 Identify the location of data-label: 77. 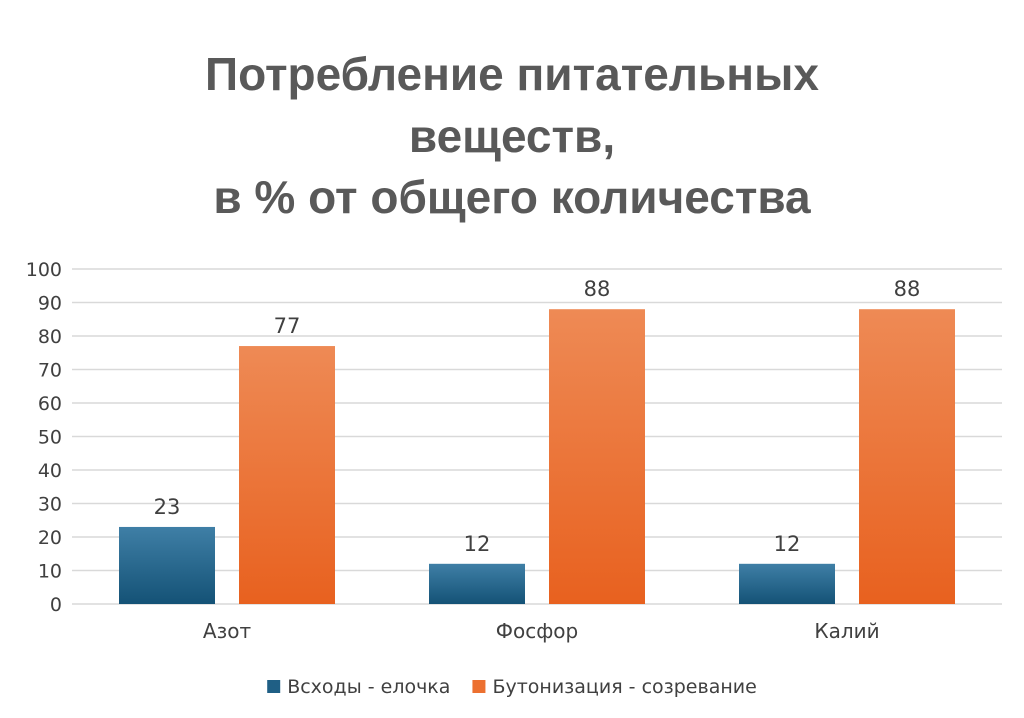
(287, 326).